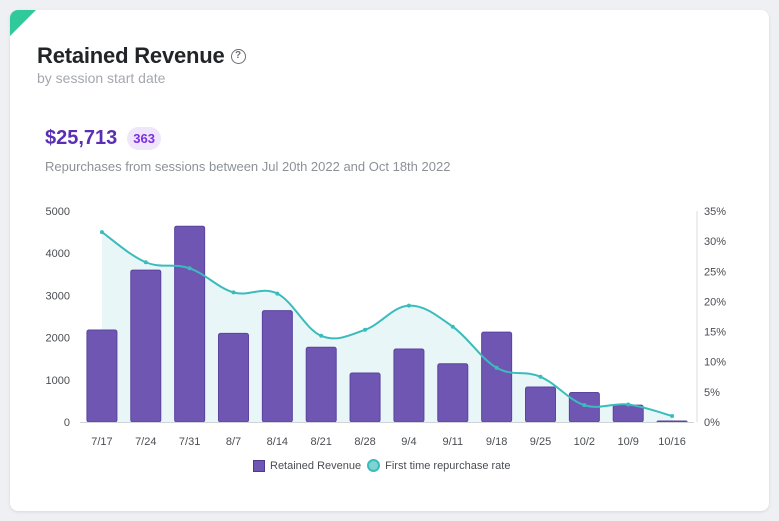 The image size is (779, 521). Describe the element at coordinates (58, 212) in the screenshot. I see `y-left-tick-label: 5000` at that location.